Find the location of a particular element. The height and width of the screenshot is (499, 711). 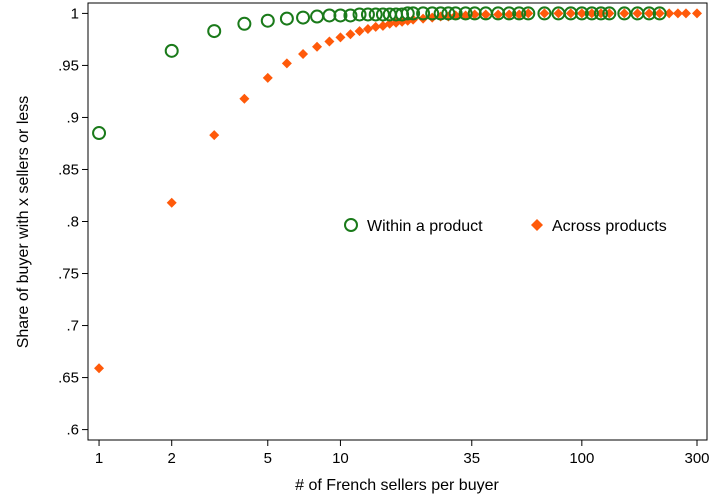

x-axis-title: # of French sellers per buyer is located at coordinates (397, 485).